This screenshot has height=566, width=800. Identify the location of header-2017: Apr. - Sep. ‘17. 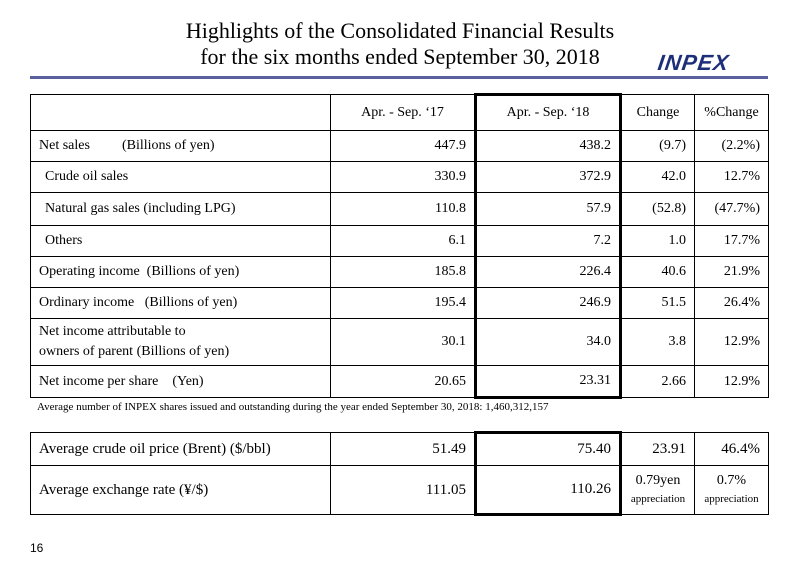
(403, 112).